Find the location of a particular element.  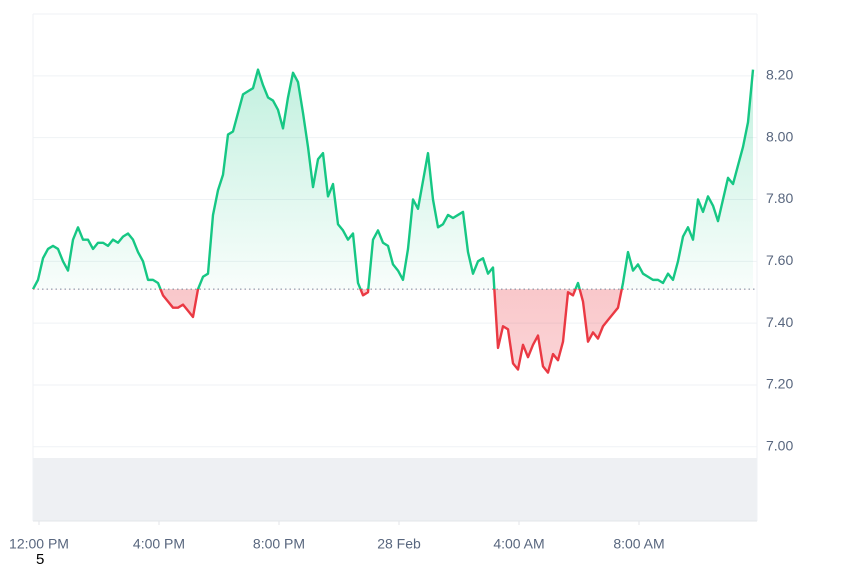

x-tick-label: 8:00 AM is located at coordinates (638, 544).